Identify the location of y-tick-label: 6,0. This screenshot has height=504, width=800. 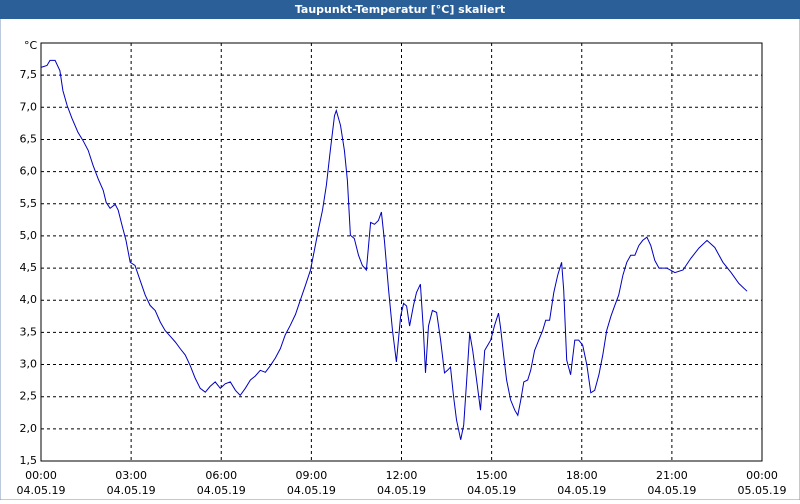
(29, 171).